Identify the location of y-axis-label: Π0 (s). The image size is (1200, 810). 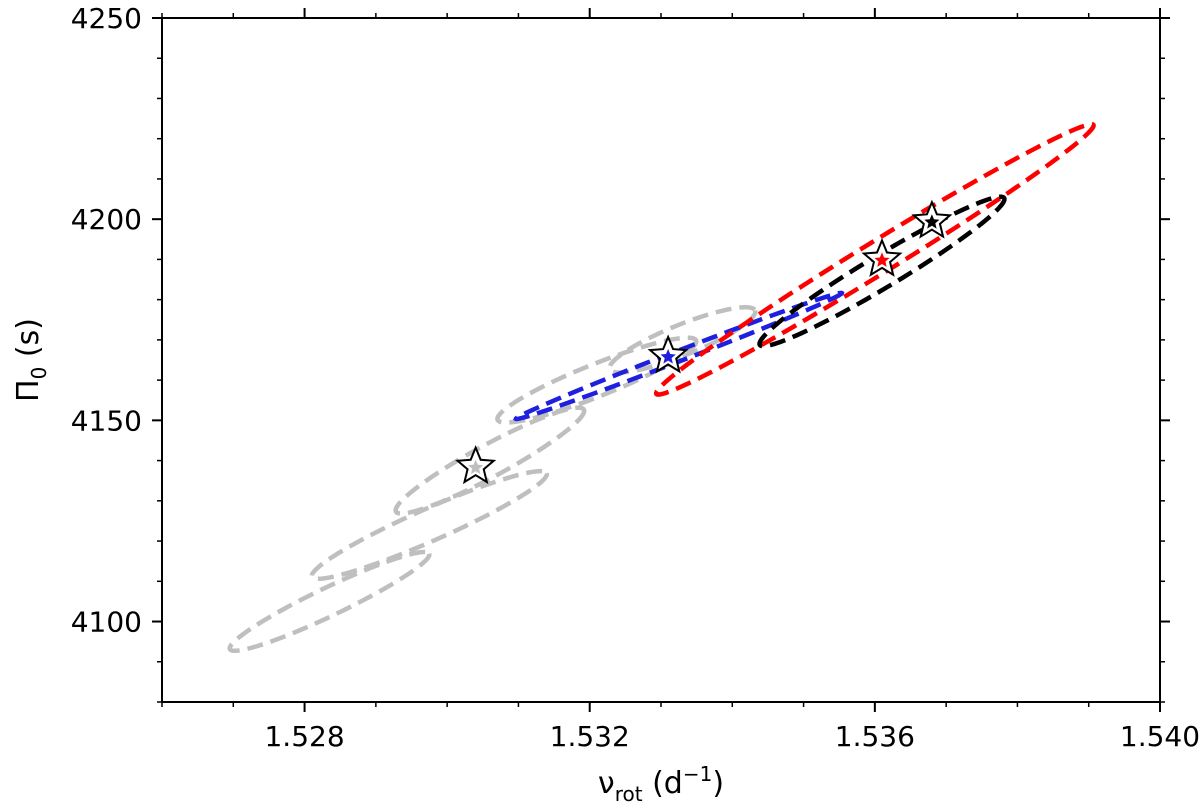
(31, 360).